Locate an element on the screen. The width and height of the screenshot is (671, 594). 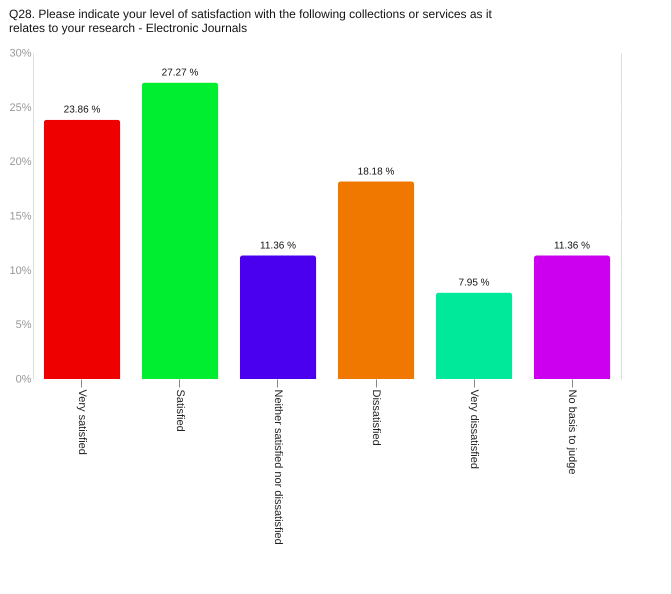
y-tick-label: 30% is located at coordinates (20, 54).